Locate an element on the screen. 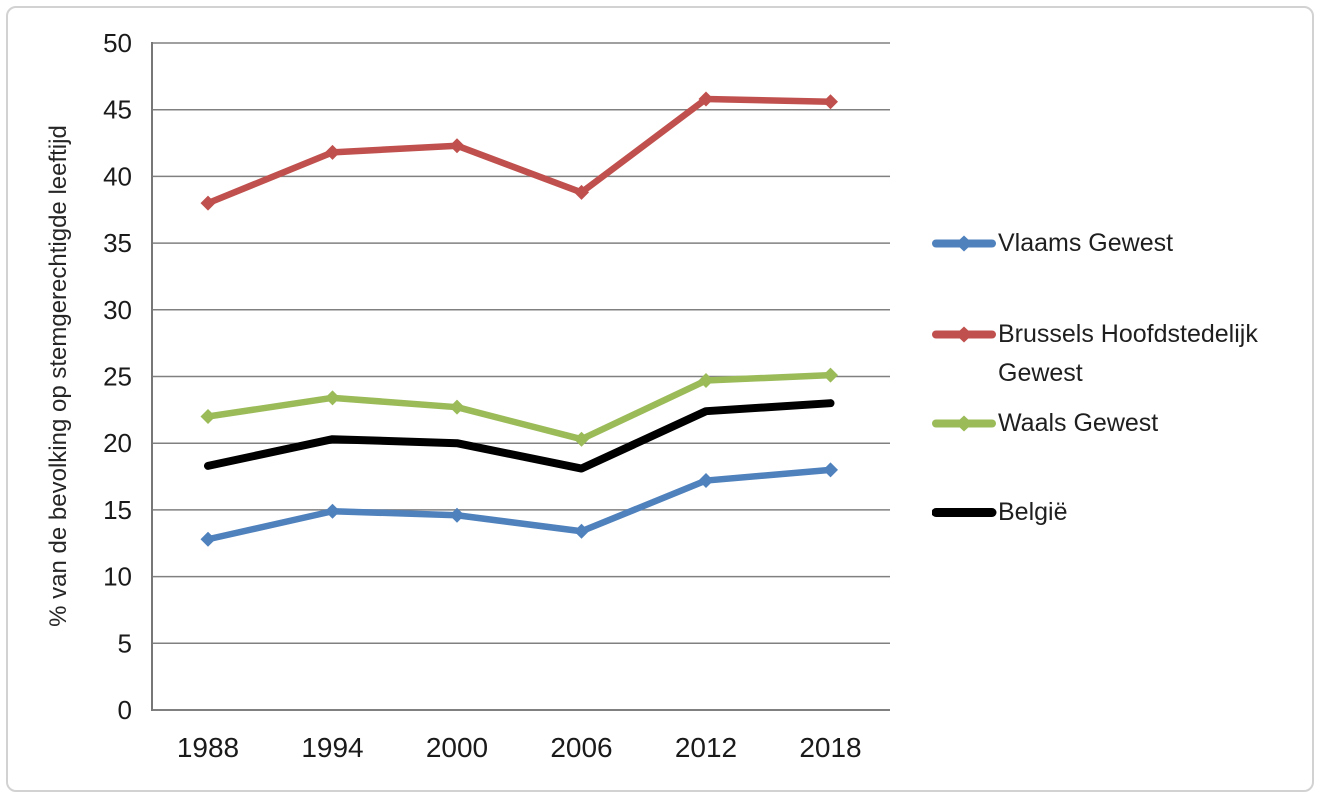 This screenshot has width=1320, height=798. series-line-waals-gewest is located at coordinates (519, 407).